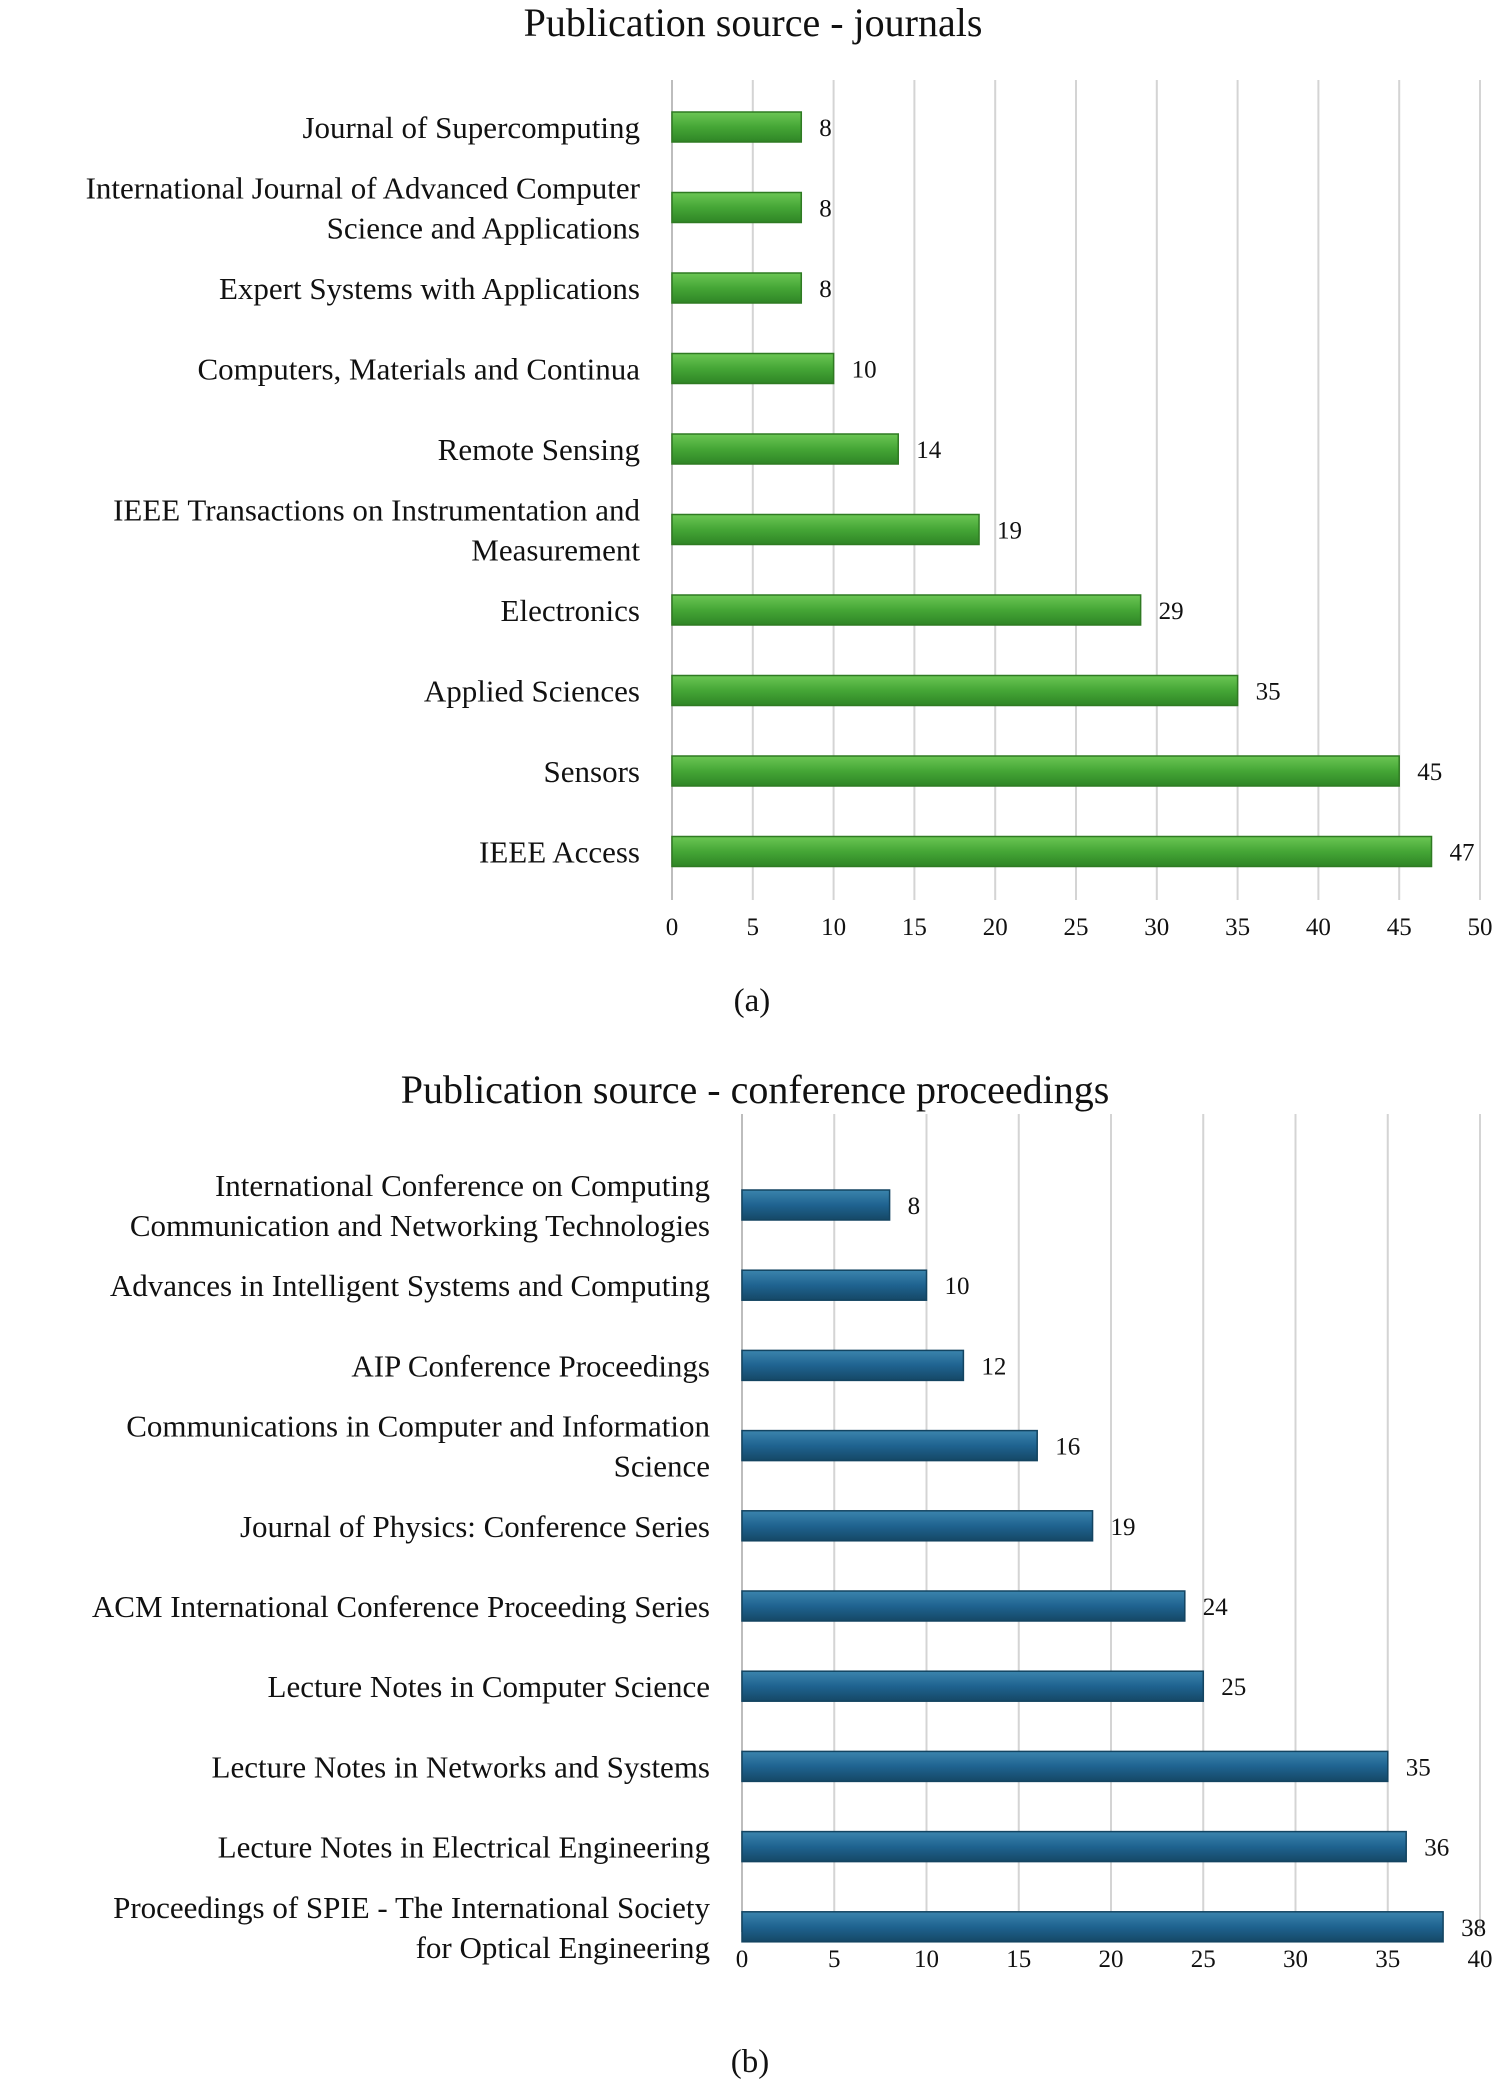 The width and height of the screenshot is (1500, 2093). Describe the element at coordinates (1399, 927) in the screenshot. I see `x-tick-label: 45` at that location.